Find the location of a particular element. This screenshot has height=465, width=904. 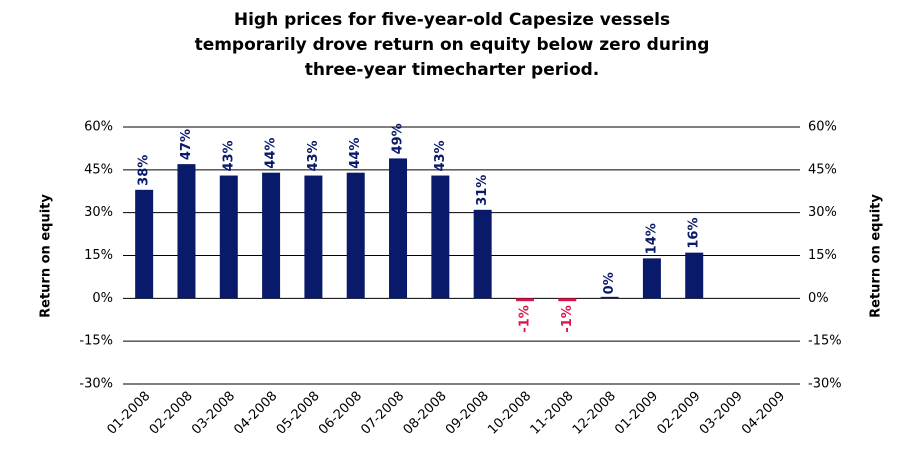

data-label: 49% is located at coordinates (398, 138).